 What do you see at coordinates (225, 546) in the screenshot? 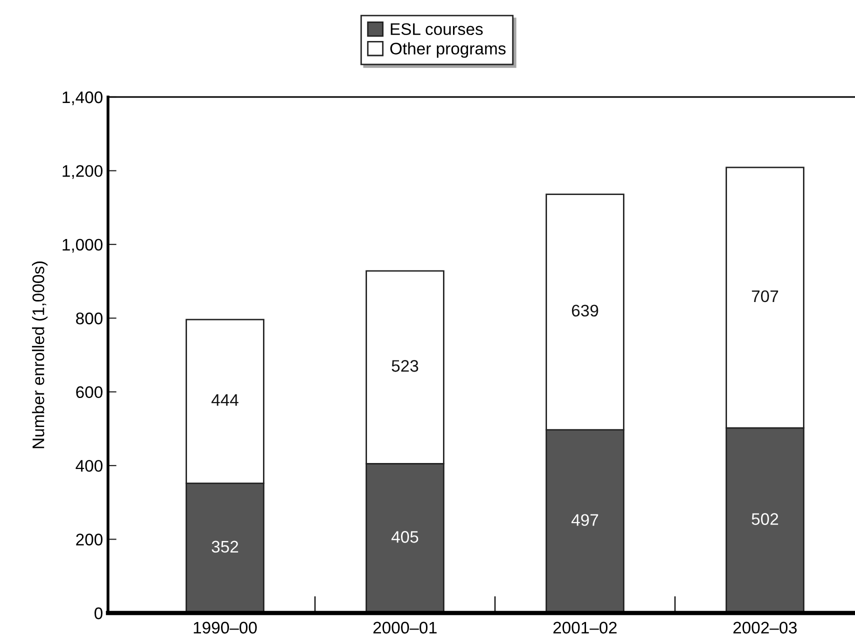
I see `data-label: 352` at bounding box center [225, 546].